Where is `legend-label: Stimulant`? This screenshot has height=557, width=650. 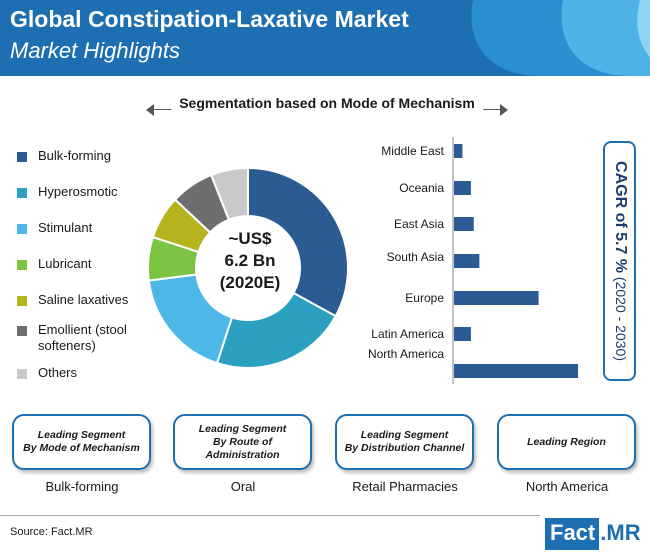
legend-label: Stimulant is located at coordinates (65, 227).